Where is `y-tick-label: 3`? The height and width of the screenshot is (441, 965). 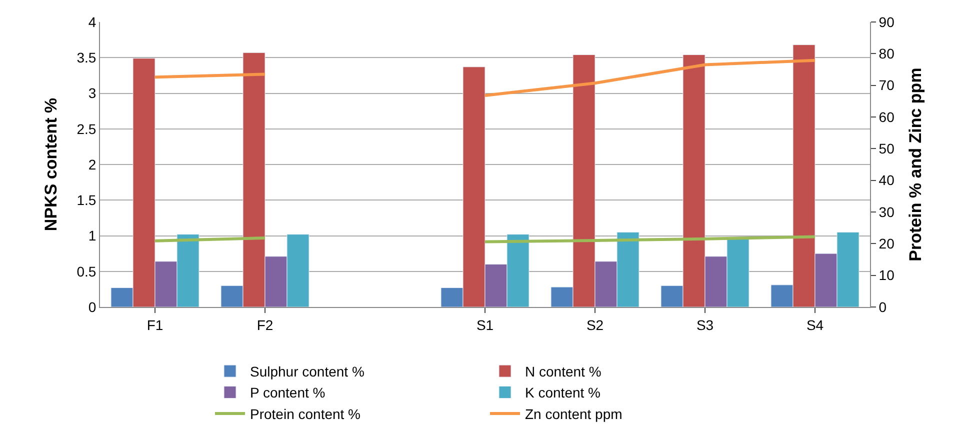
y-tick-label: 3 is located at coordinates (92, 93).